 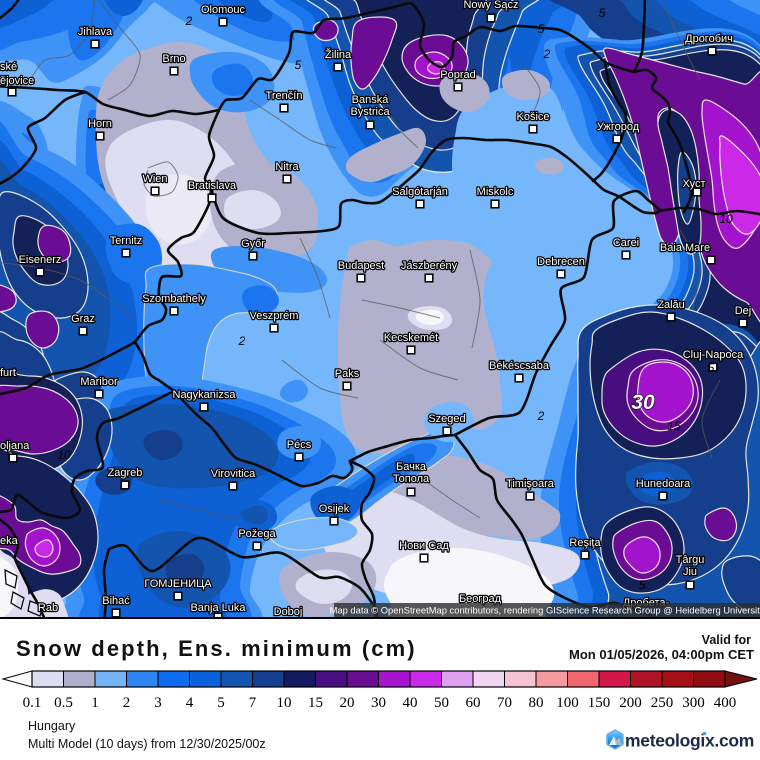 I want to click on svg-text: furt, so click(x=8, y=373).